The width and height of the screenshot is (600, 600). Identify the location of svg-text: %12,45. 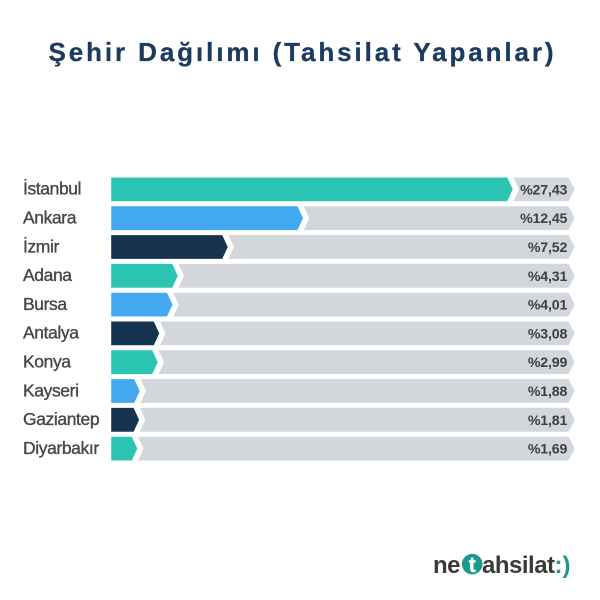
(543, 219).